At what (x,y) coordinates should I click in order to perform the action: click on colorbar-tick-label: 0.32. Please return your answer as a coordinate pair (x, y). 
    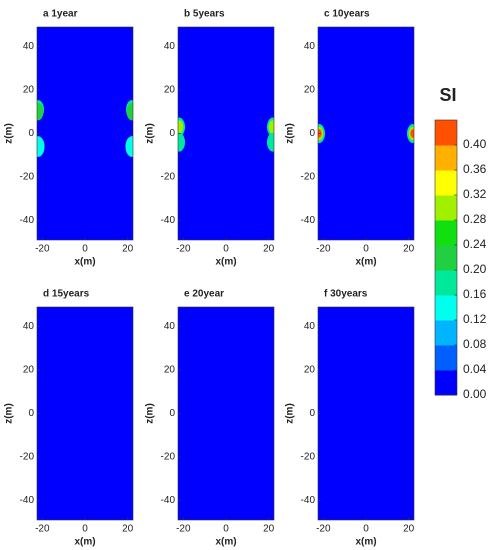
    Looking at the image, I should click on (475, 194).